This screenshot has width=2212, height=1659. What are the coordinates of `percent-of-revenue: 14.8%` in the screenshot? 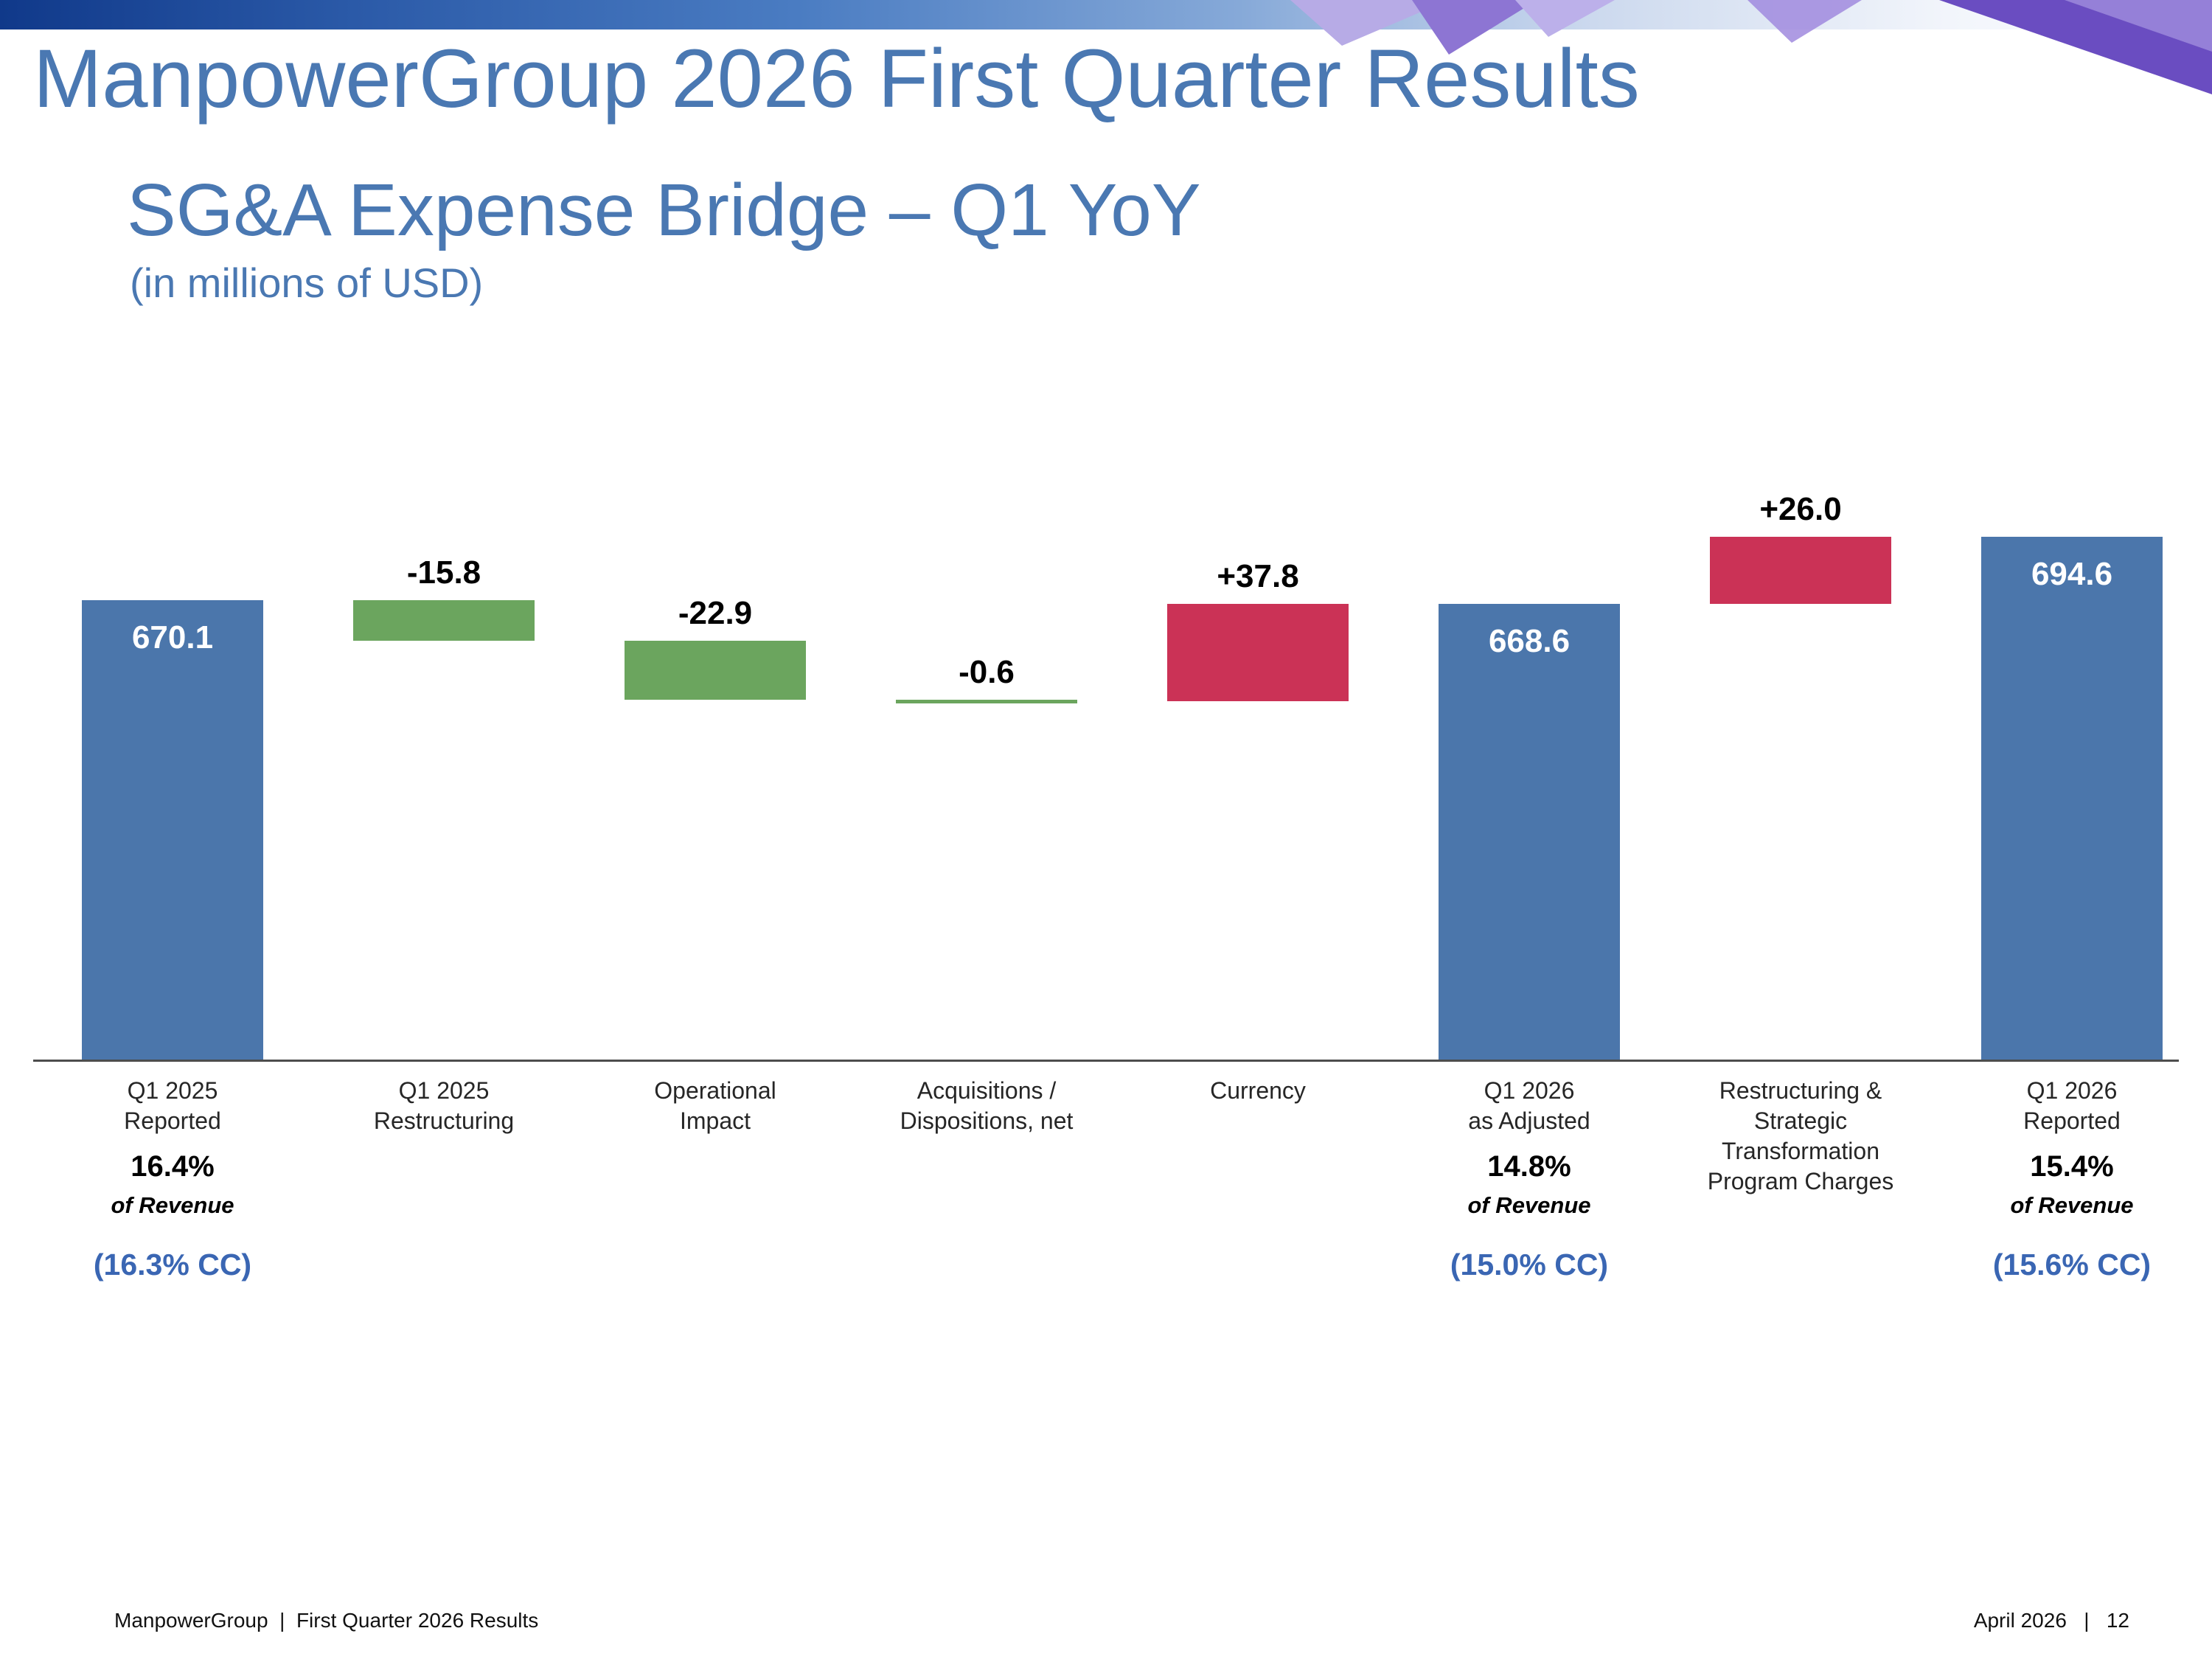 It's located at (1529, 1166).